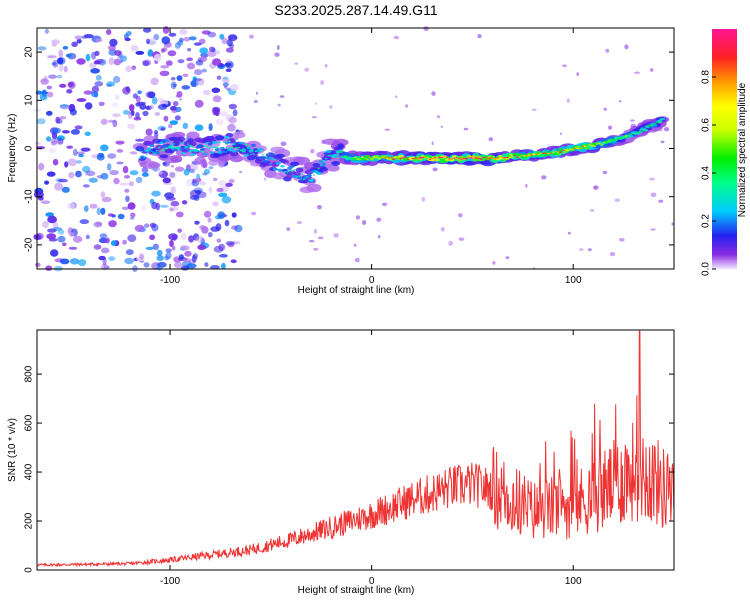  I want to click on heatmap-xtick-label: -100, so click(170, 280).